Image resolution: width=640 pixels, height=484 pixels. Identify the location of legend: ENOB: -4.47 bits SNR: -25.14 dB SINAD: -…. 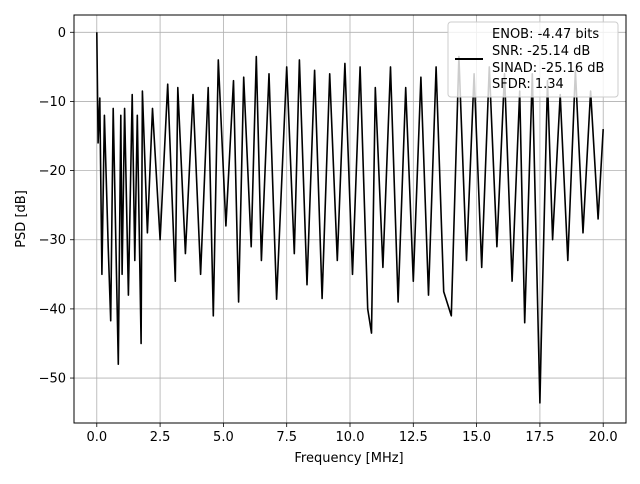
(533, 59).